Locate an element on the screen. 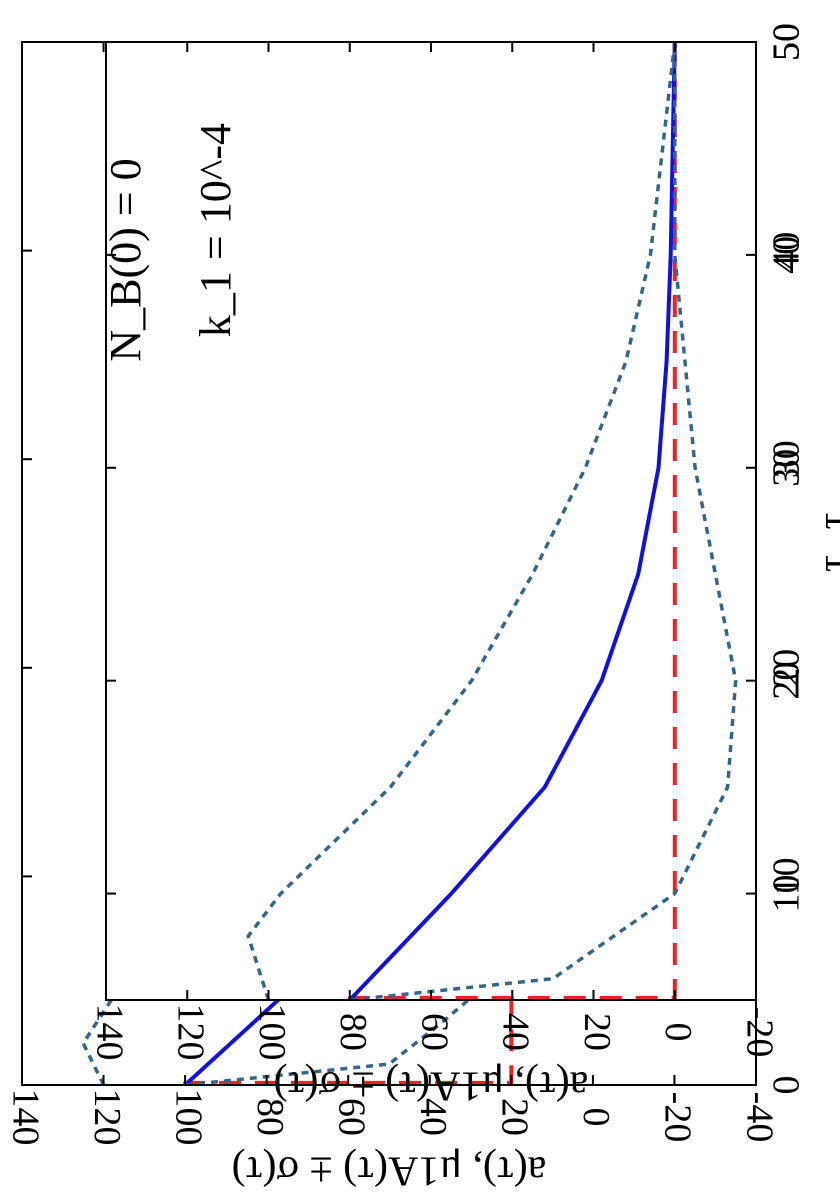 Image resolution: width=840 pixels, height=1200 pixels. front-y-axis-label: a(τ), μ1A(τ) ± σ(τ) is located at coordinates (431, 1085).